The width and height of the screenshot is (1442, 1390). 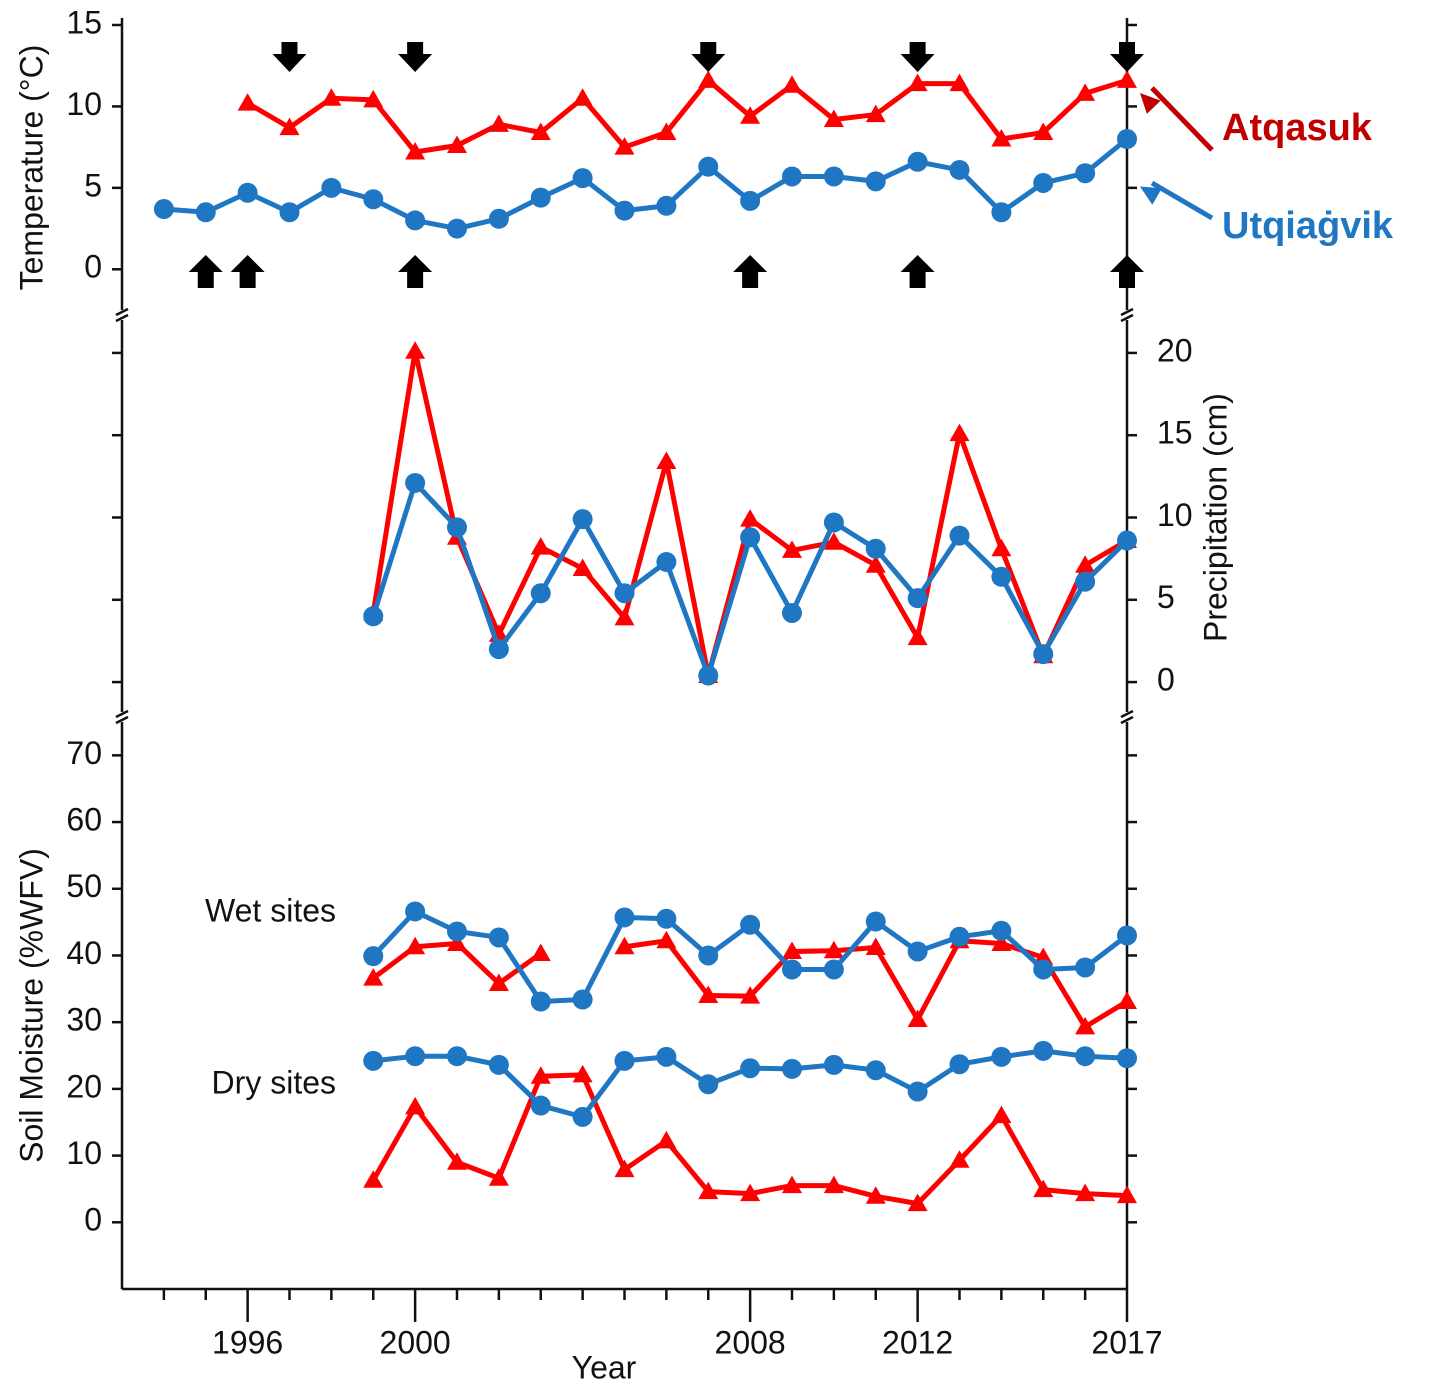 I want to click on y-tick-label: 50, so click(x=84, y=886).